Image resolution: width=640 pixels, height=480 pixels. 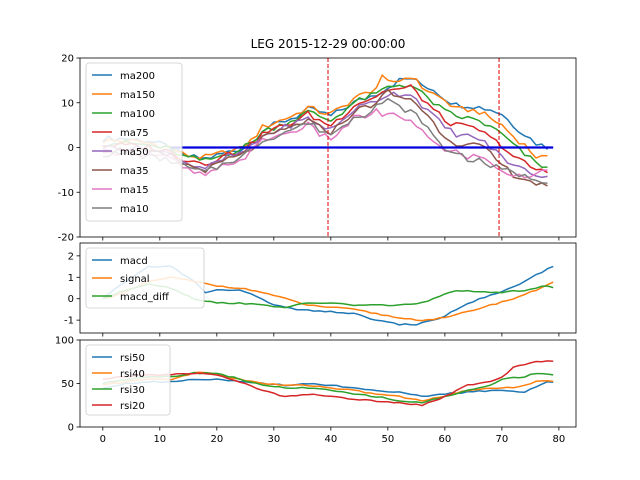 What do you see at coordinates (137, 76) in the screenshot?
I see `legend-label-ma200: ma200` at bounding box center [137, 76].